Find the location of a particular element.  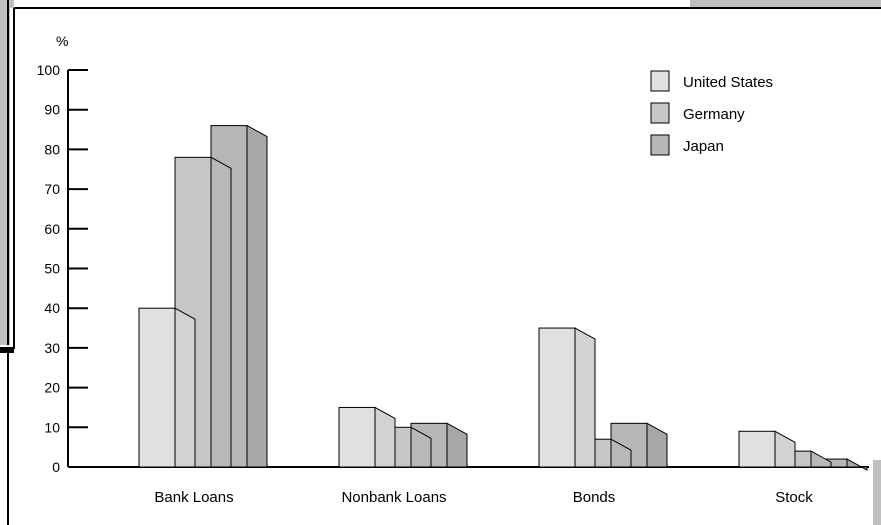

y-tick-label: 60 is located at coordinates (52, 229).